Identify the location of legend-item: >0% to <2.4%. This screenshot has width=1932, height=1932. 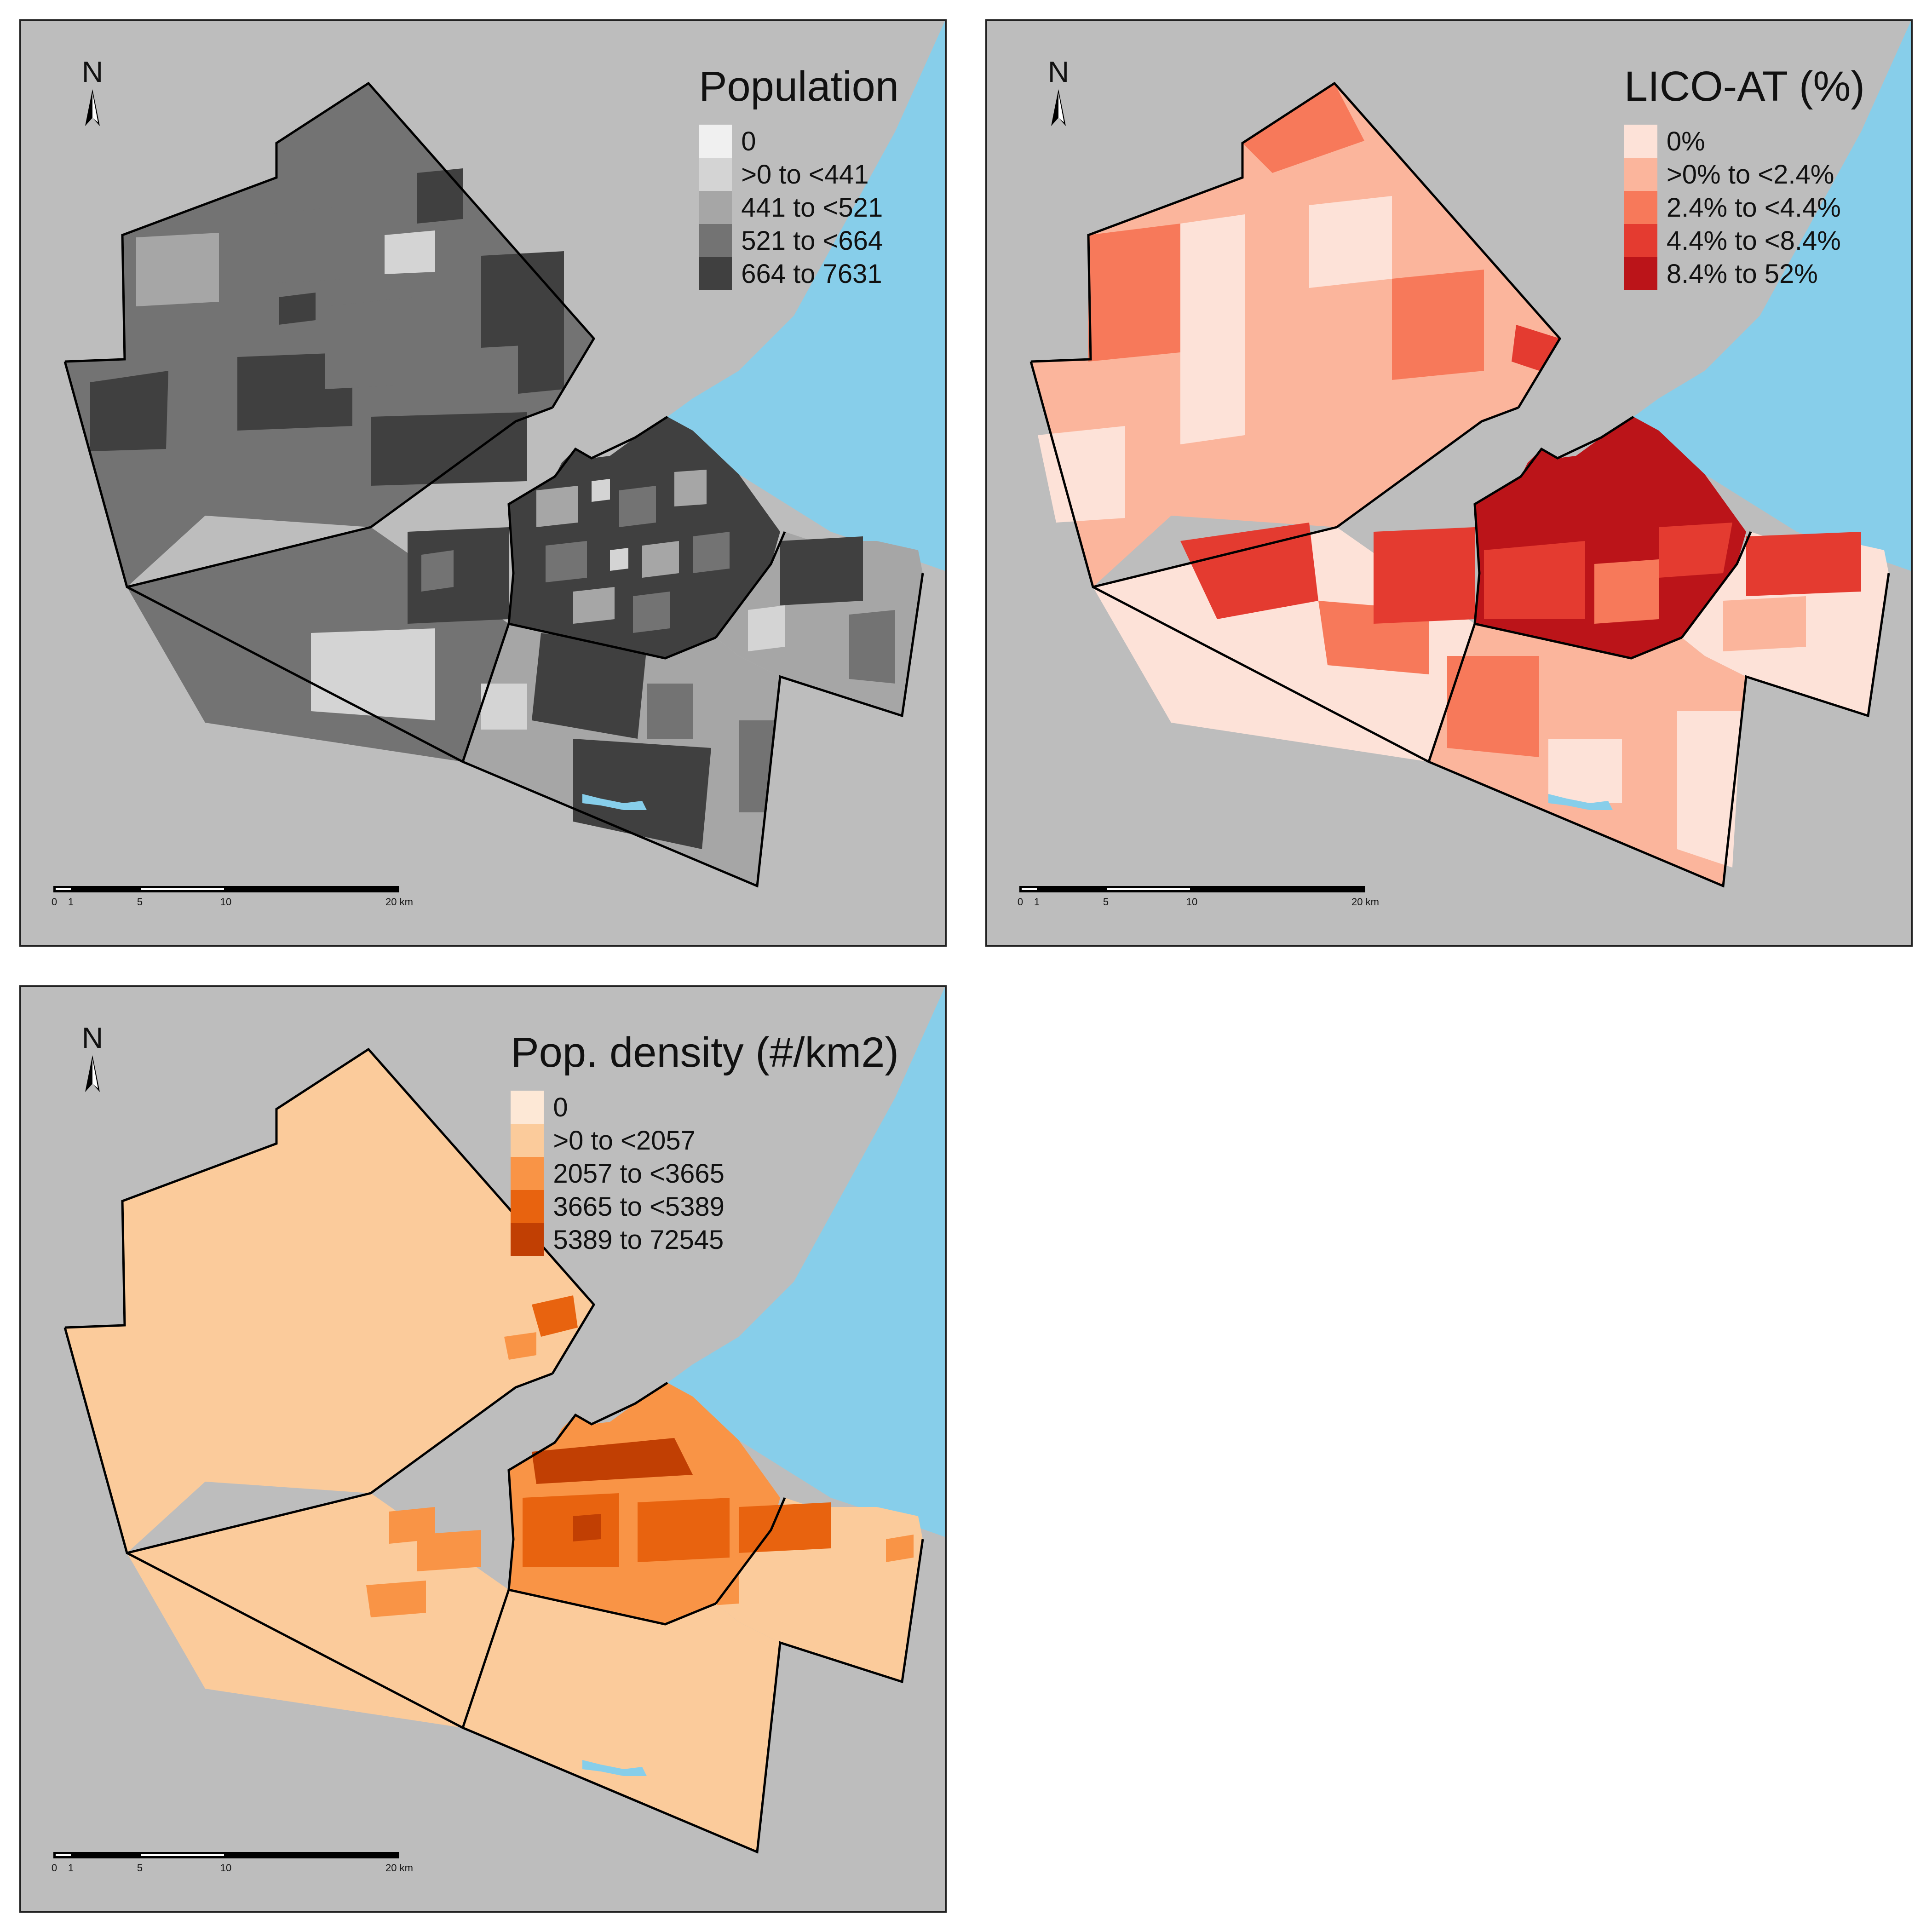
(1744, 174).